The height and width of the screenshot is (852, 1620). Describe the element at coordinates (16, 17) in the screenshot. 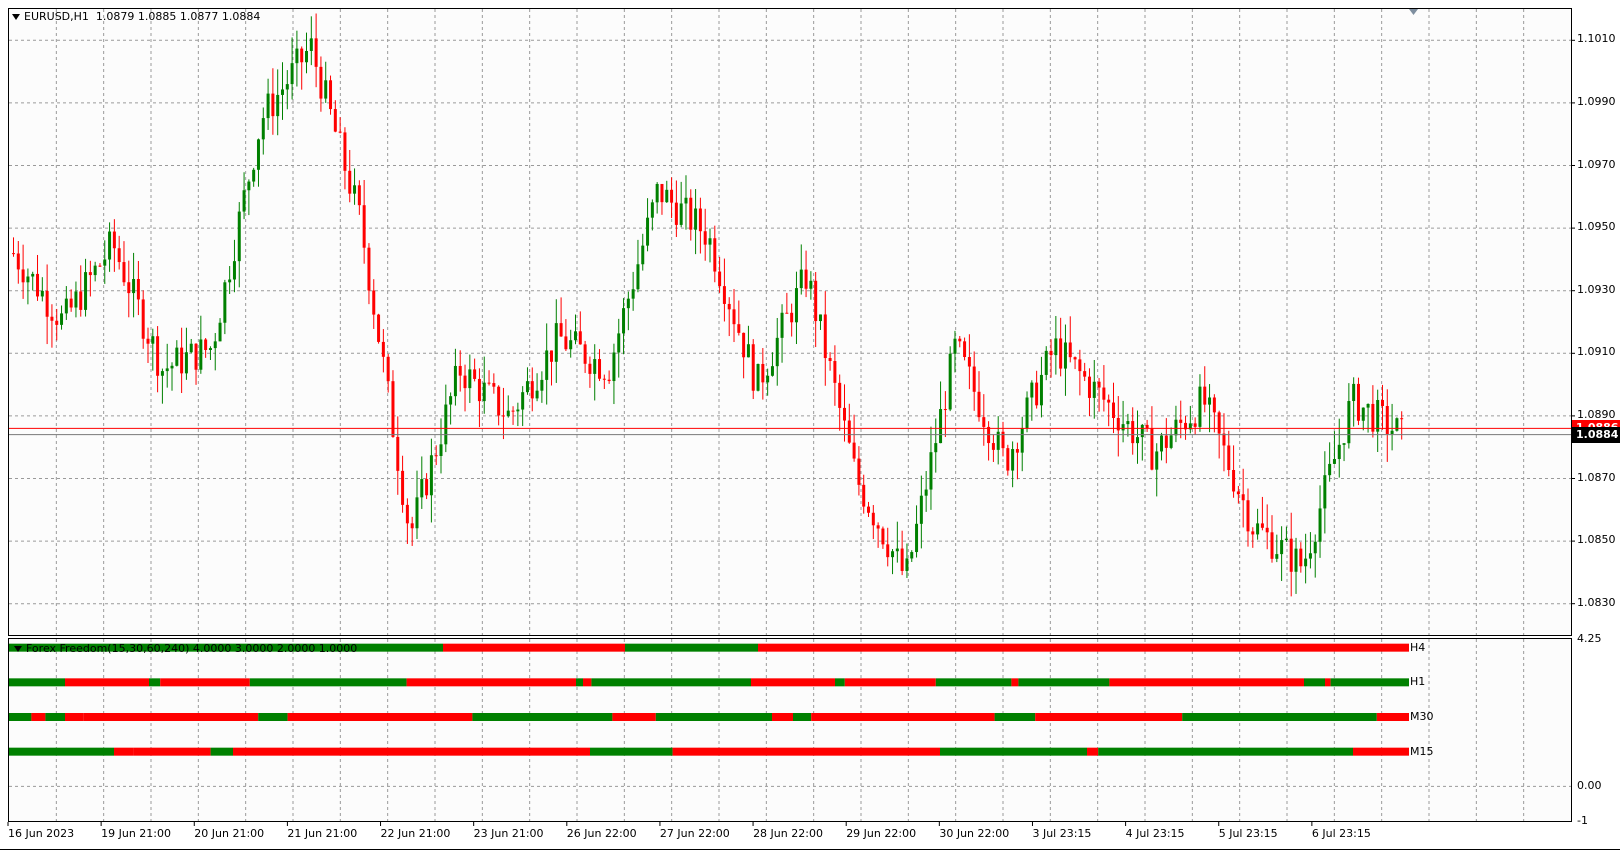

I see `chart-menu-triangle-icon` at that location.